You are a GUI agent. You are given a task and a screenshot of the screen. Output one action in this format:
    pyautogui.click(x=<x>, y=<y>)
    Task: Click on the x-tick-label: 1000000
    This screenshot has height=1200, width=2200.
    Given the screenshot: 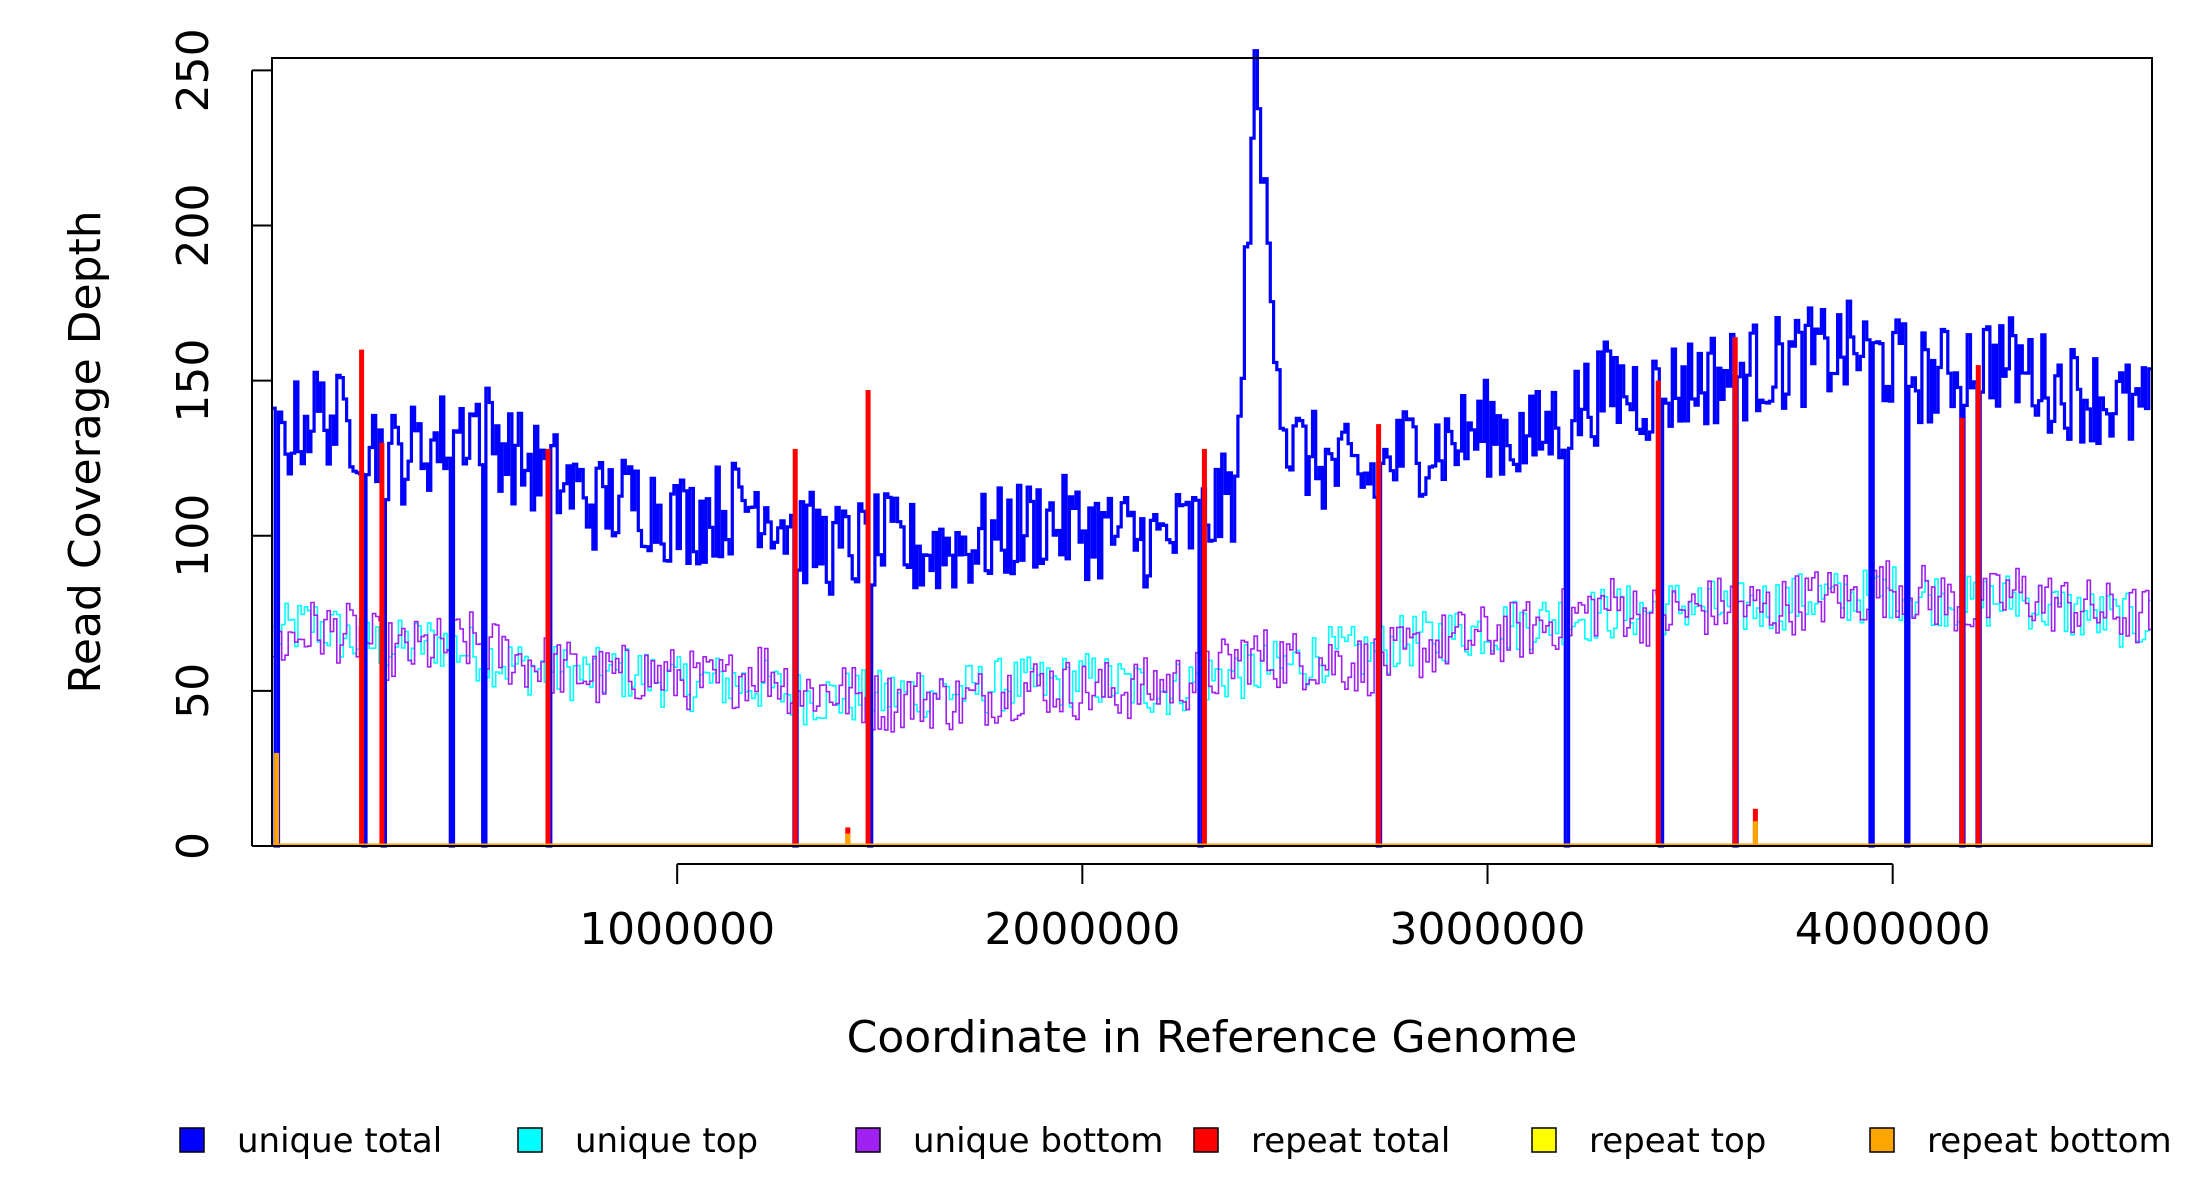 What is the action you would take?
    pyautogui.click(x=677, y=929)
    